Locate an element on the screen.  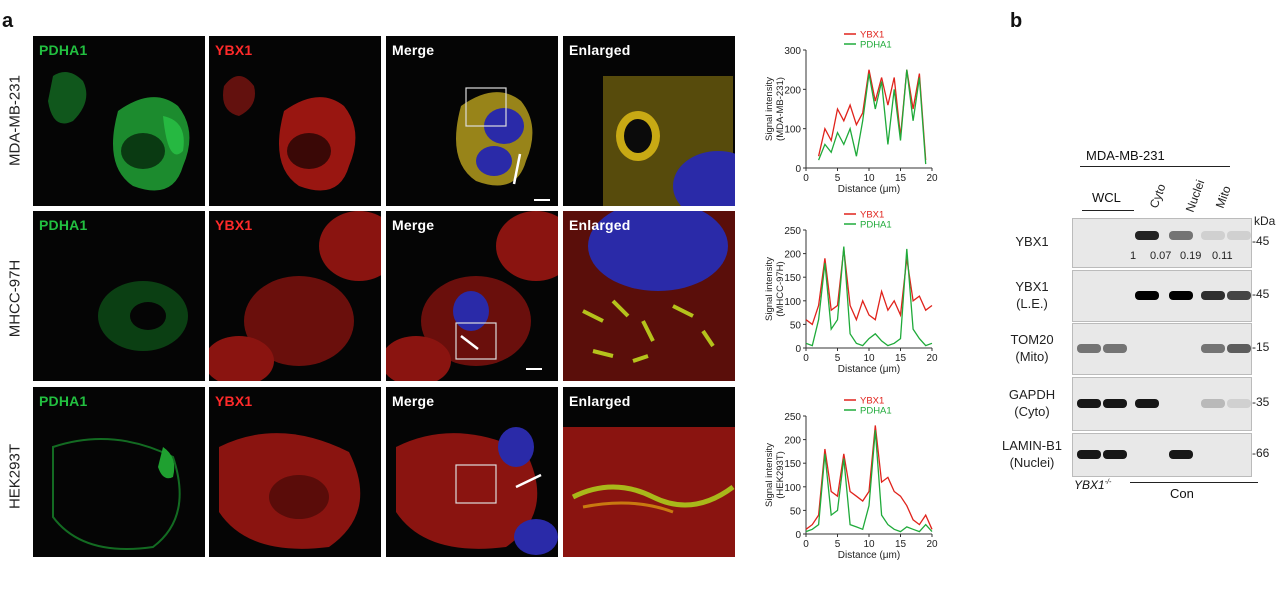
image-pdha1-hek: PDHA1 is located at coordinates (119, 472).